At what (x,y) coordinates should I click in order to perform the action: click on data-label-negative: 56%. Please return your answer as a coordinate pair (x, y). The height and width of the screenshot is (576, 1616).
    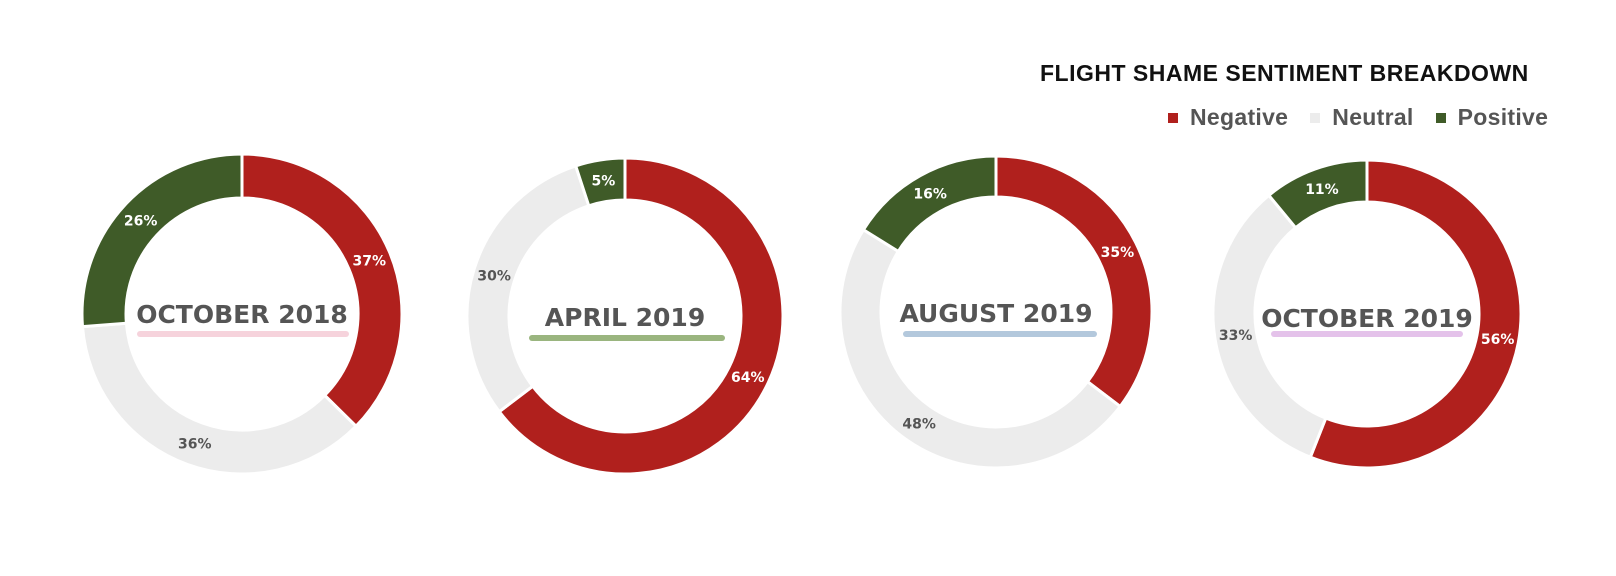
    Looking at the image, I should click on (1498, 340).